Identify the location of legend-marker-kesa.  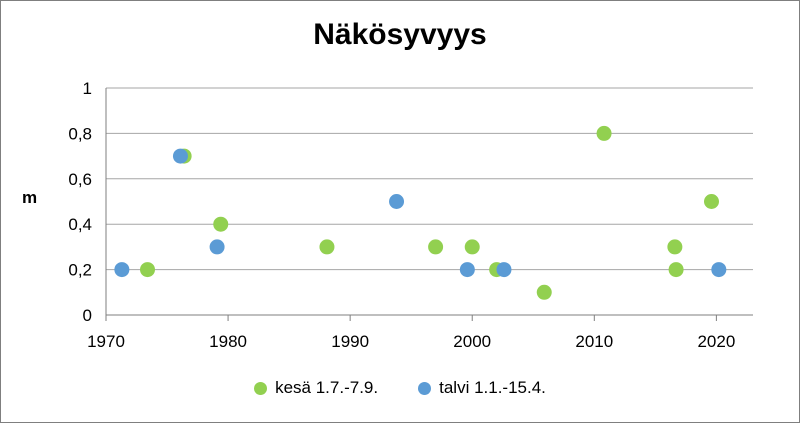
(261, 388).